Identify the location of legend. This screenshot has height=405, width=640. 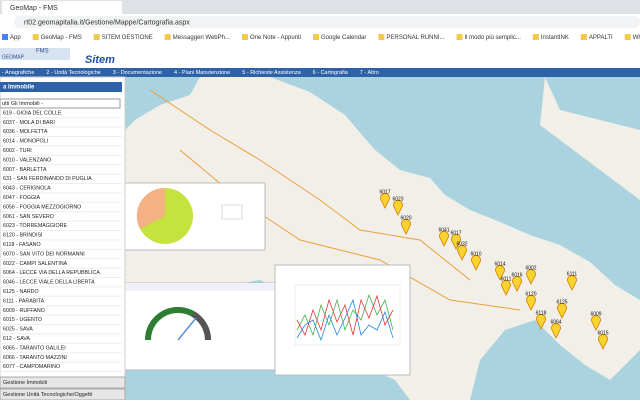
(232, 212).